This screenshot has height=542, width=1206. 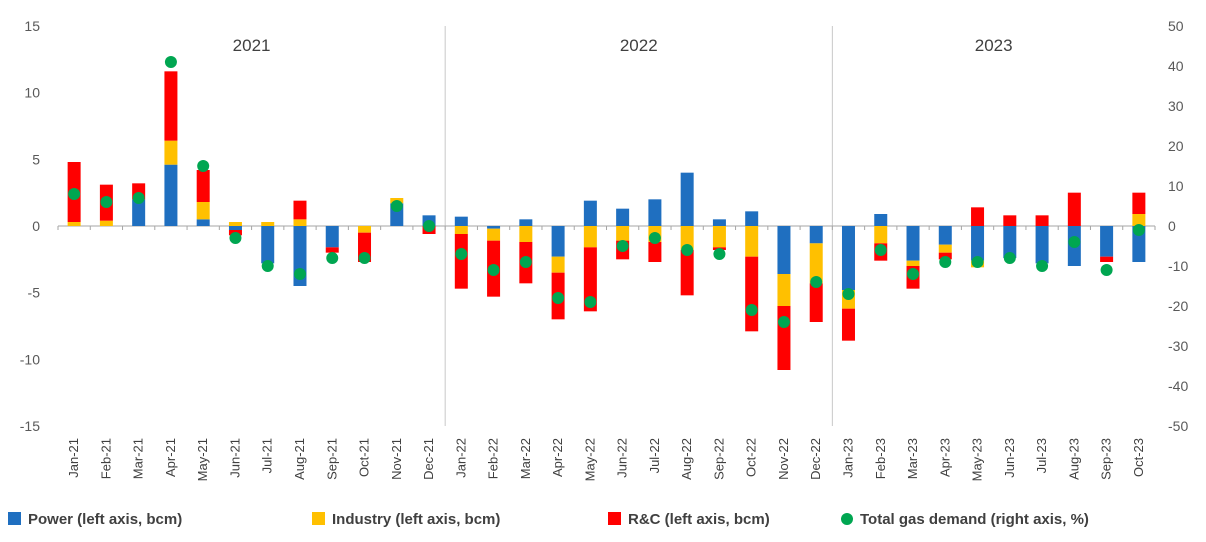 What do you see at coordinates (331, 459) in the screenshot?
I see `x-tick-label: Sep-21` at bounding box center [331, 459].